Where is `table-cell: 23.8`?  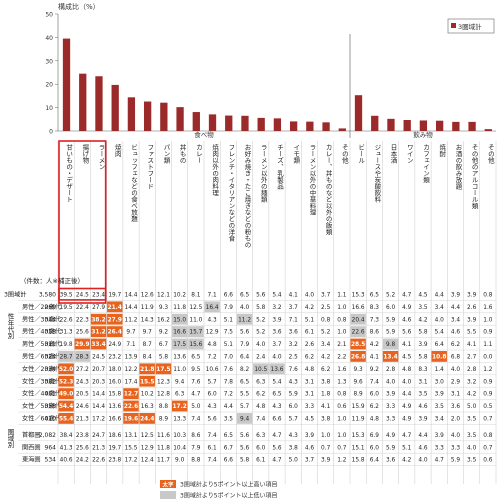 table-cell: 23.8 is located at coordinates (114, 461).